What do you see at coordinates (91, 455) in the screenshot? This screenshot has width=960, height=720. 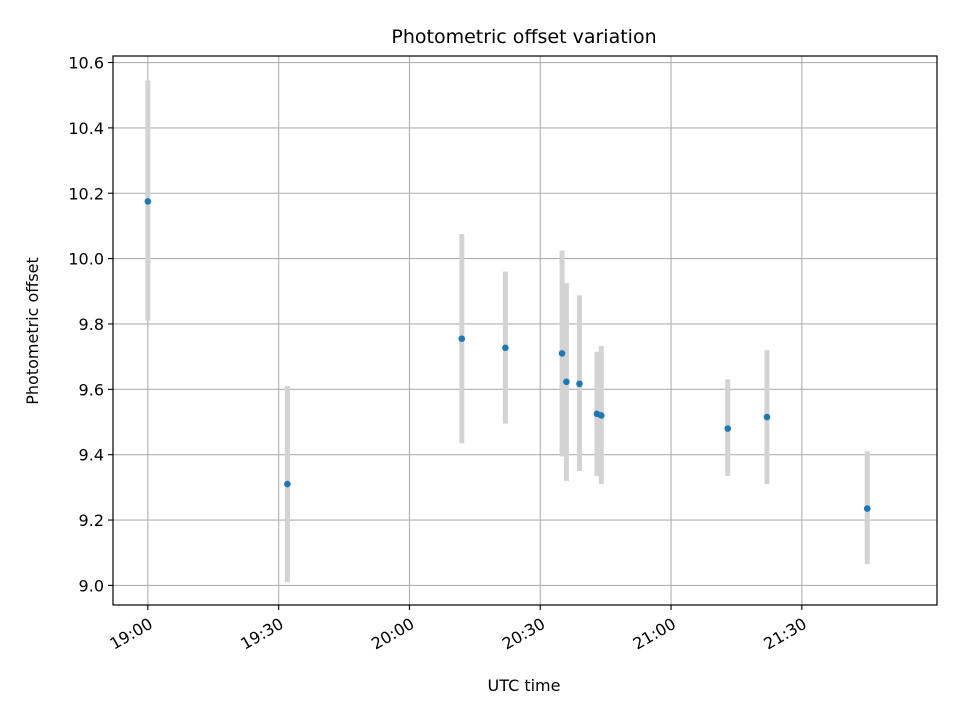 I see `y-tick-label: 9.4` at bounding box center [91, 455].